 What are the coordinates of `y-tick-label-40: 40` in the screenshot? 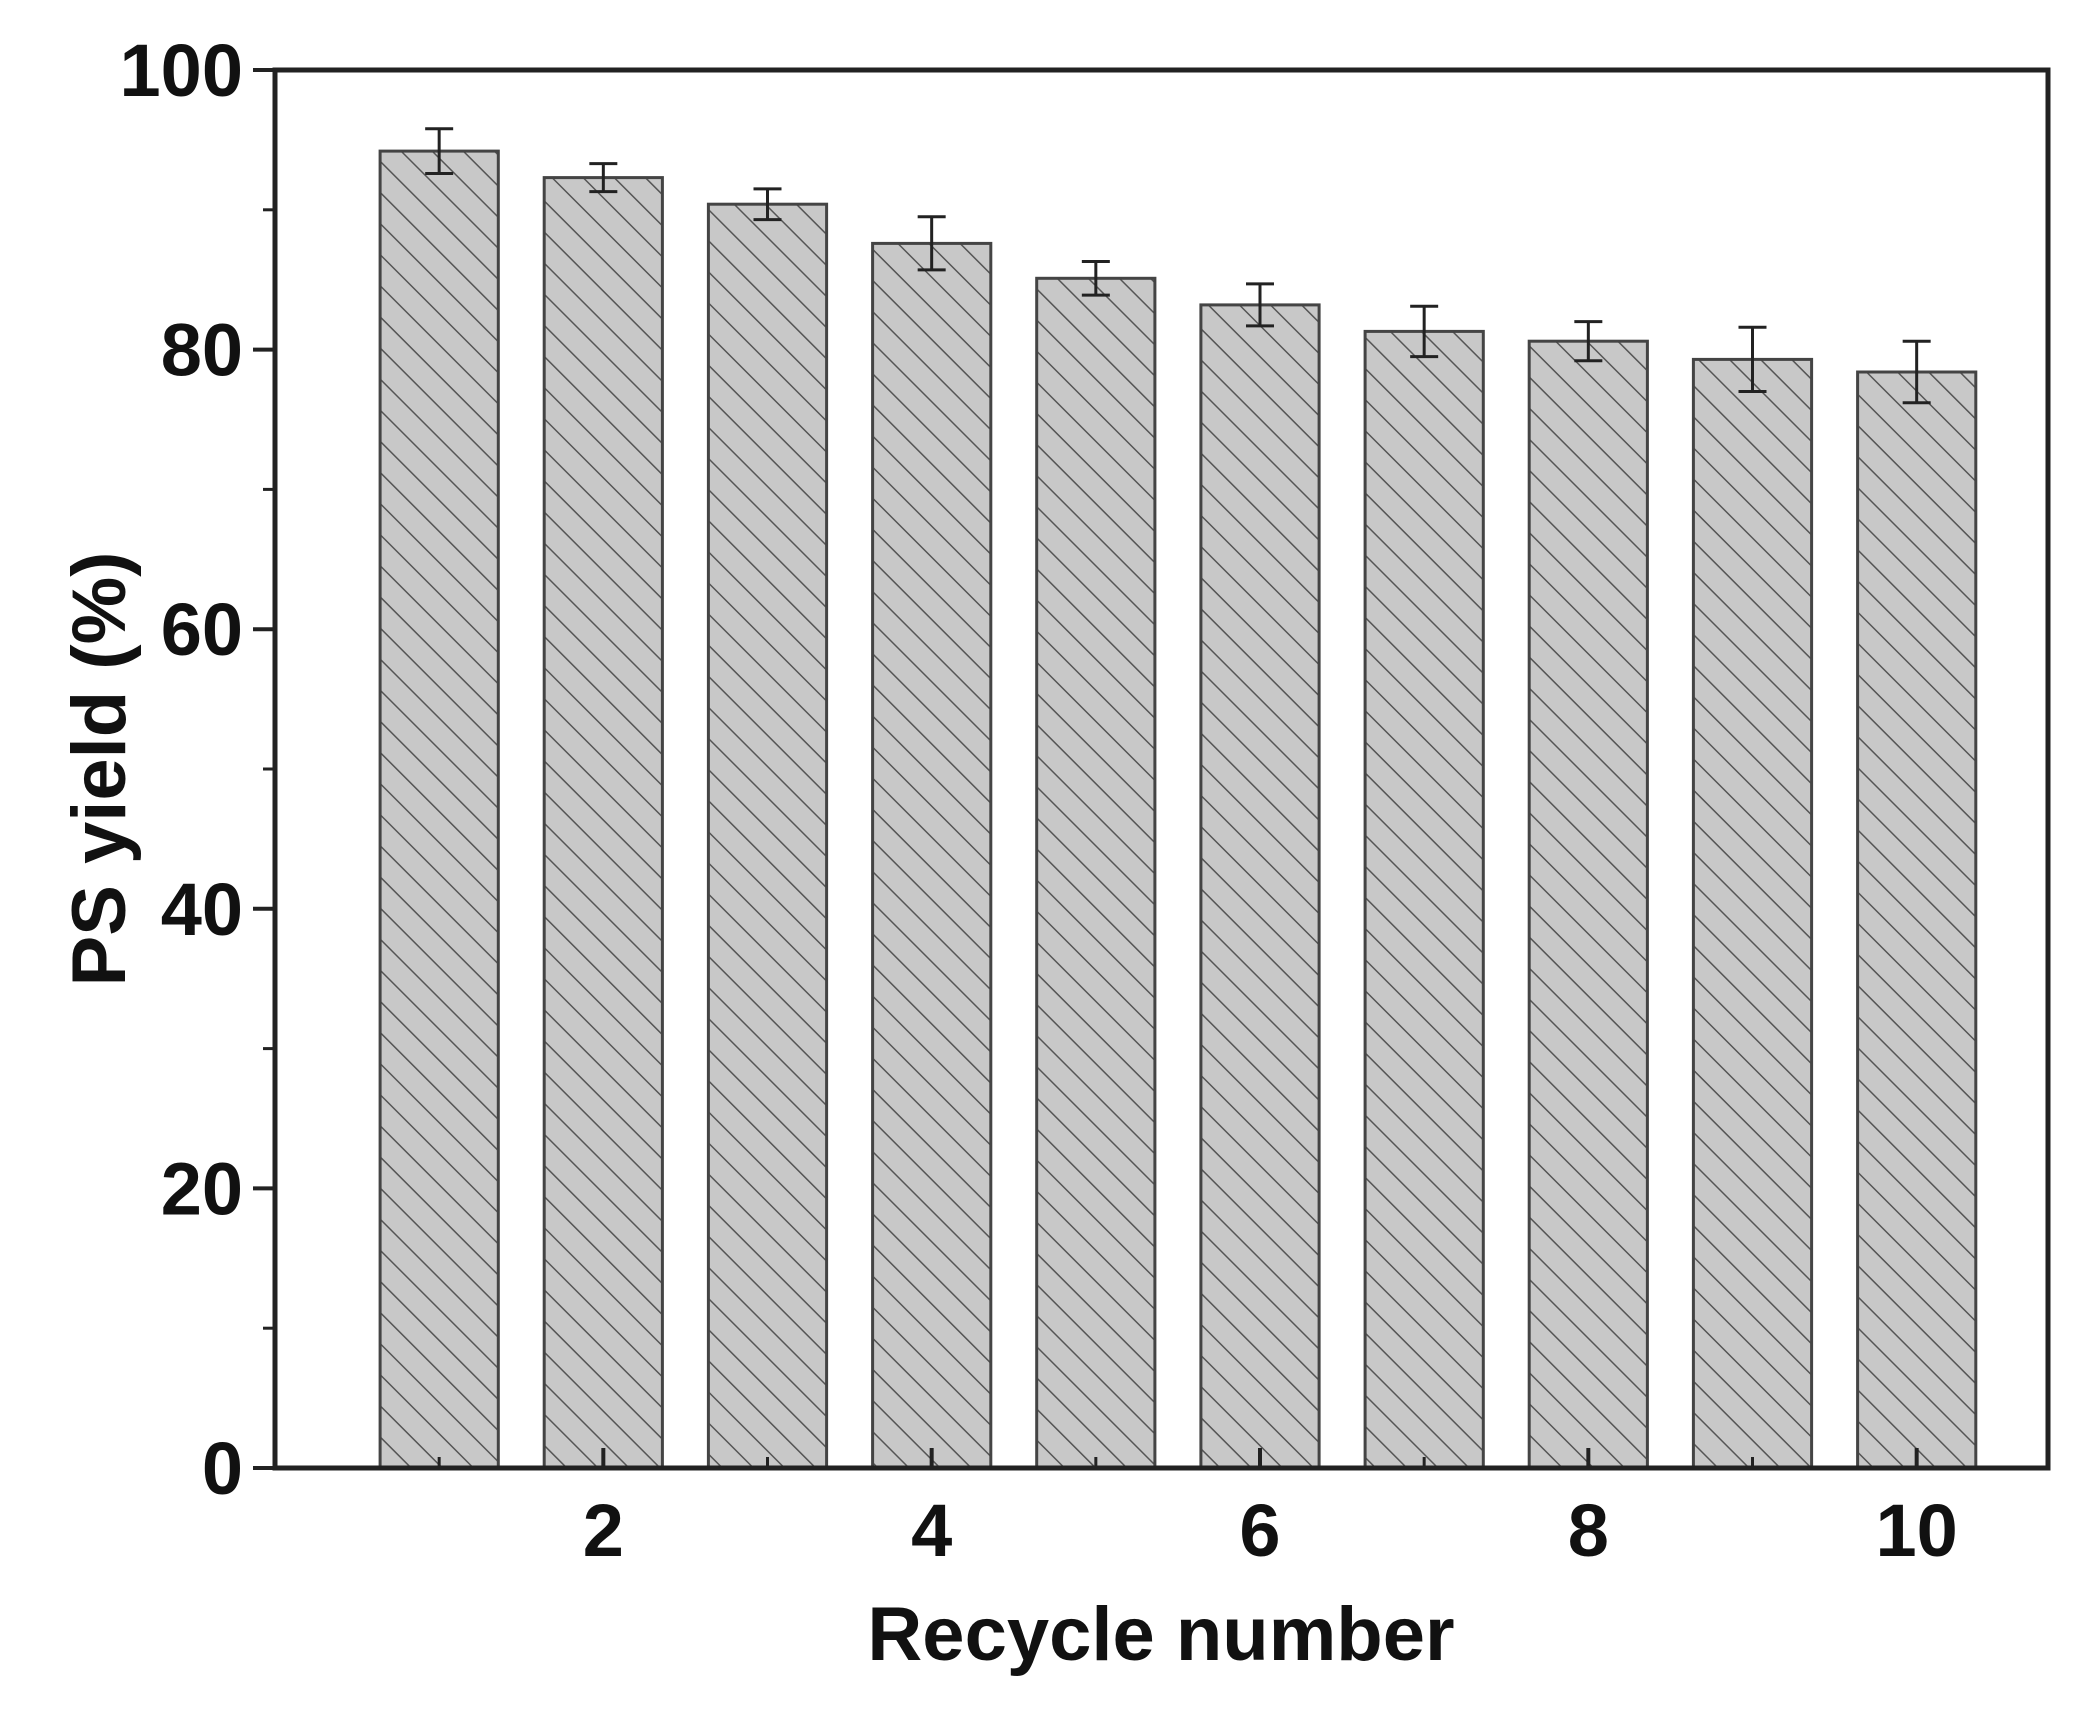 It's located at (202, 909).